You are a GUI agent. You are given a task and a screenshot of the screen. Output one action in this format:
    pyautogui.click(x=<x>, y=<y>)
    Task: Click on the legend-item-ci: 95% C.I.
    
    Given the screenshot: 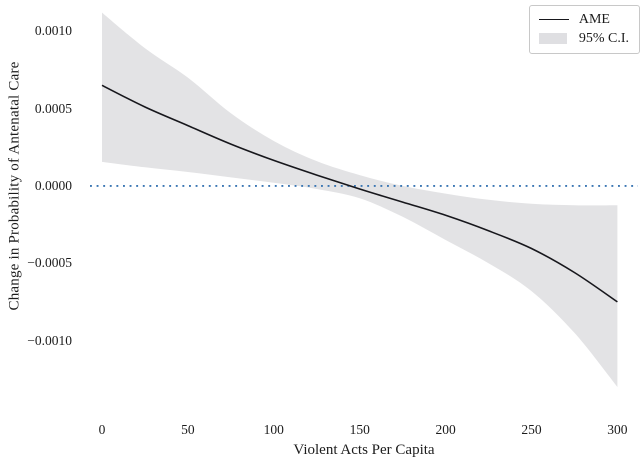 What is the action you would take?
    pyautogui.click(x=583, y=38)
    